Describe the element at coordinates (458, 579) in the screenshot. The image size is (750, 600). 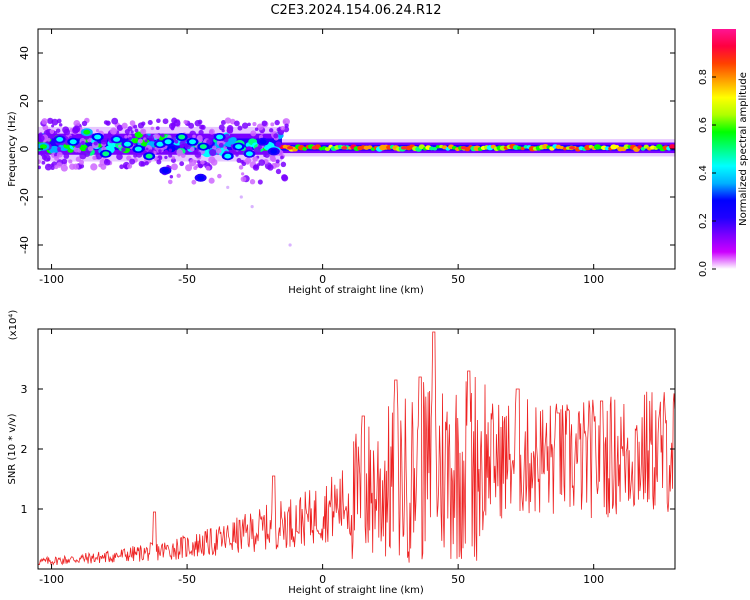
I see `x-tick-label: 50` at that location.